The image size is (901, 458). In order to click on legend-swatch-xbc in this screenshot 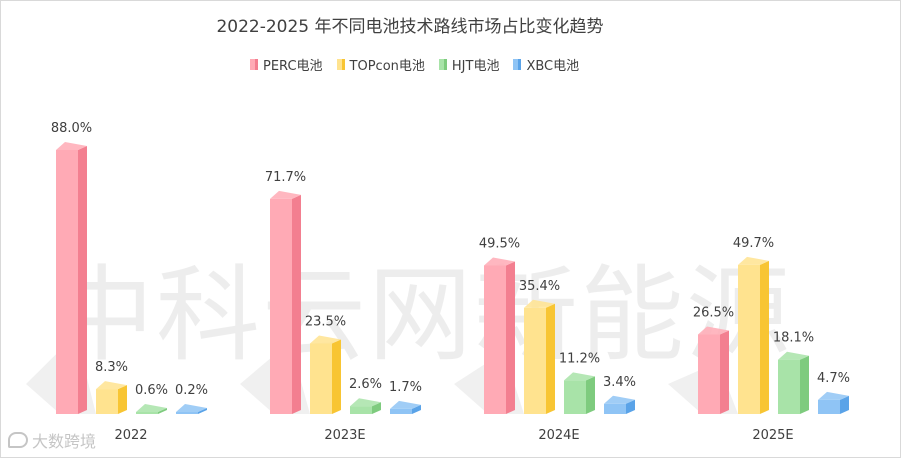, I will do `click(517, 64)`.